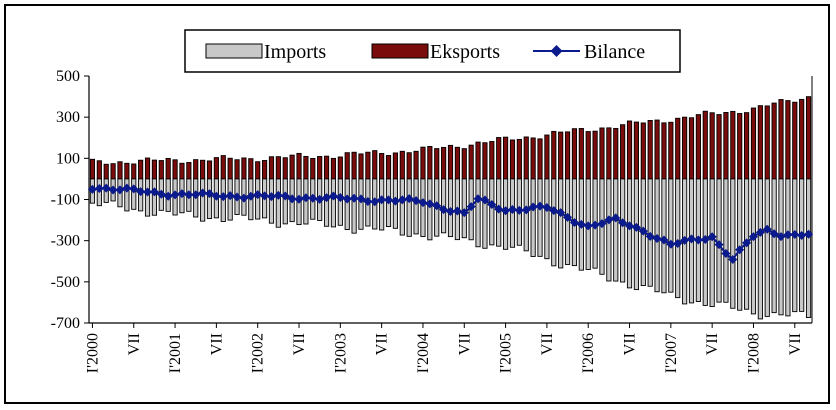  Describe the element at coordinates (671, 353) in the screenshot. I see `x-tick-label: I'2007` at that location.